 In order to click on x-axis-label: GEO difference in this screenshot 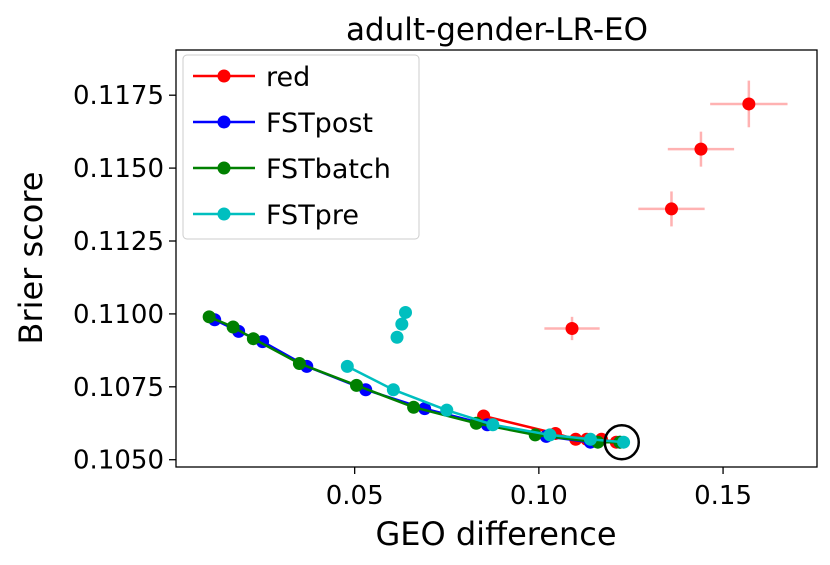, I will do `click(495, 534)`.